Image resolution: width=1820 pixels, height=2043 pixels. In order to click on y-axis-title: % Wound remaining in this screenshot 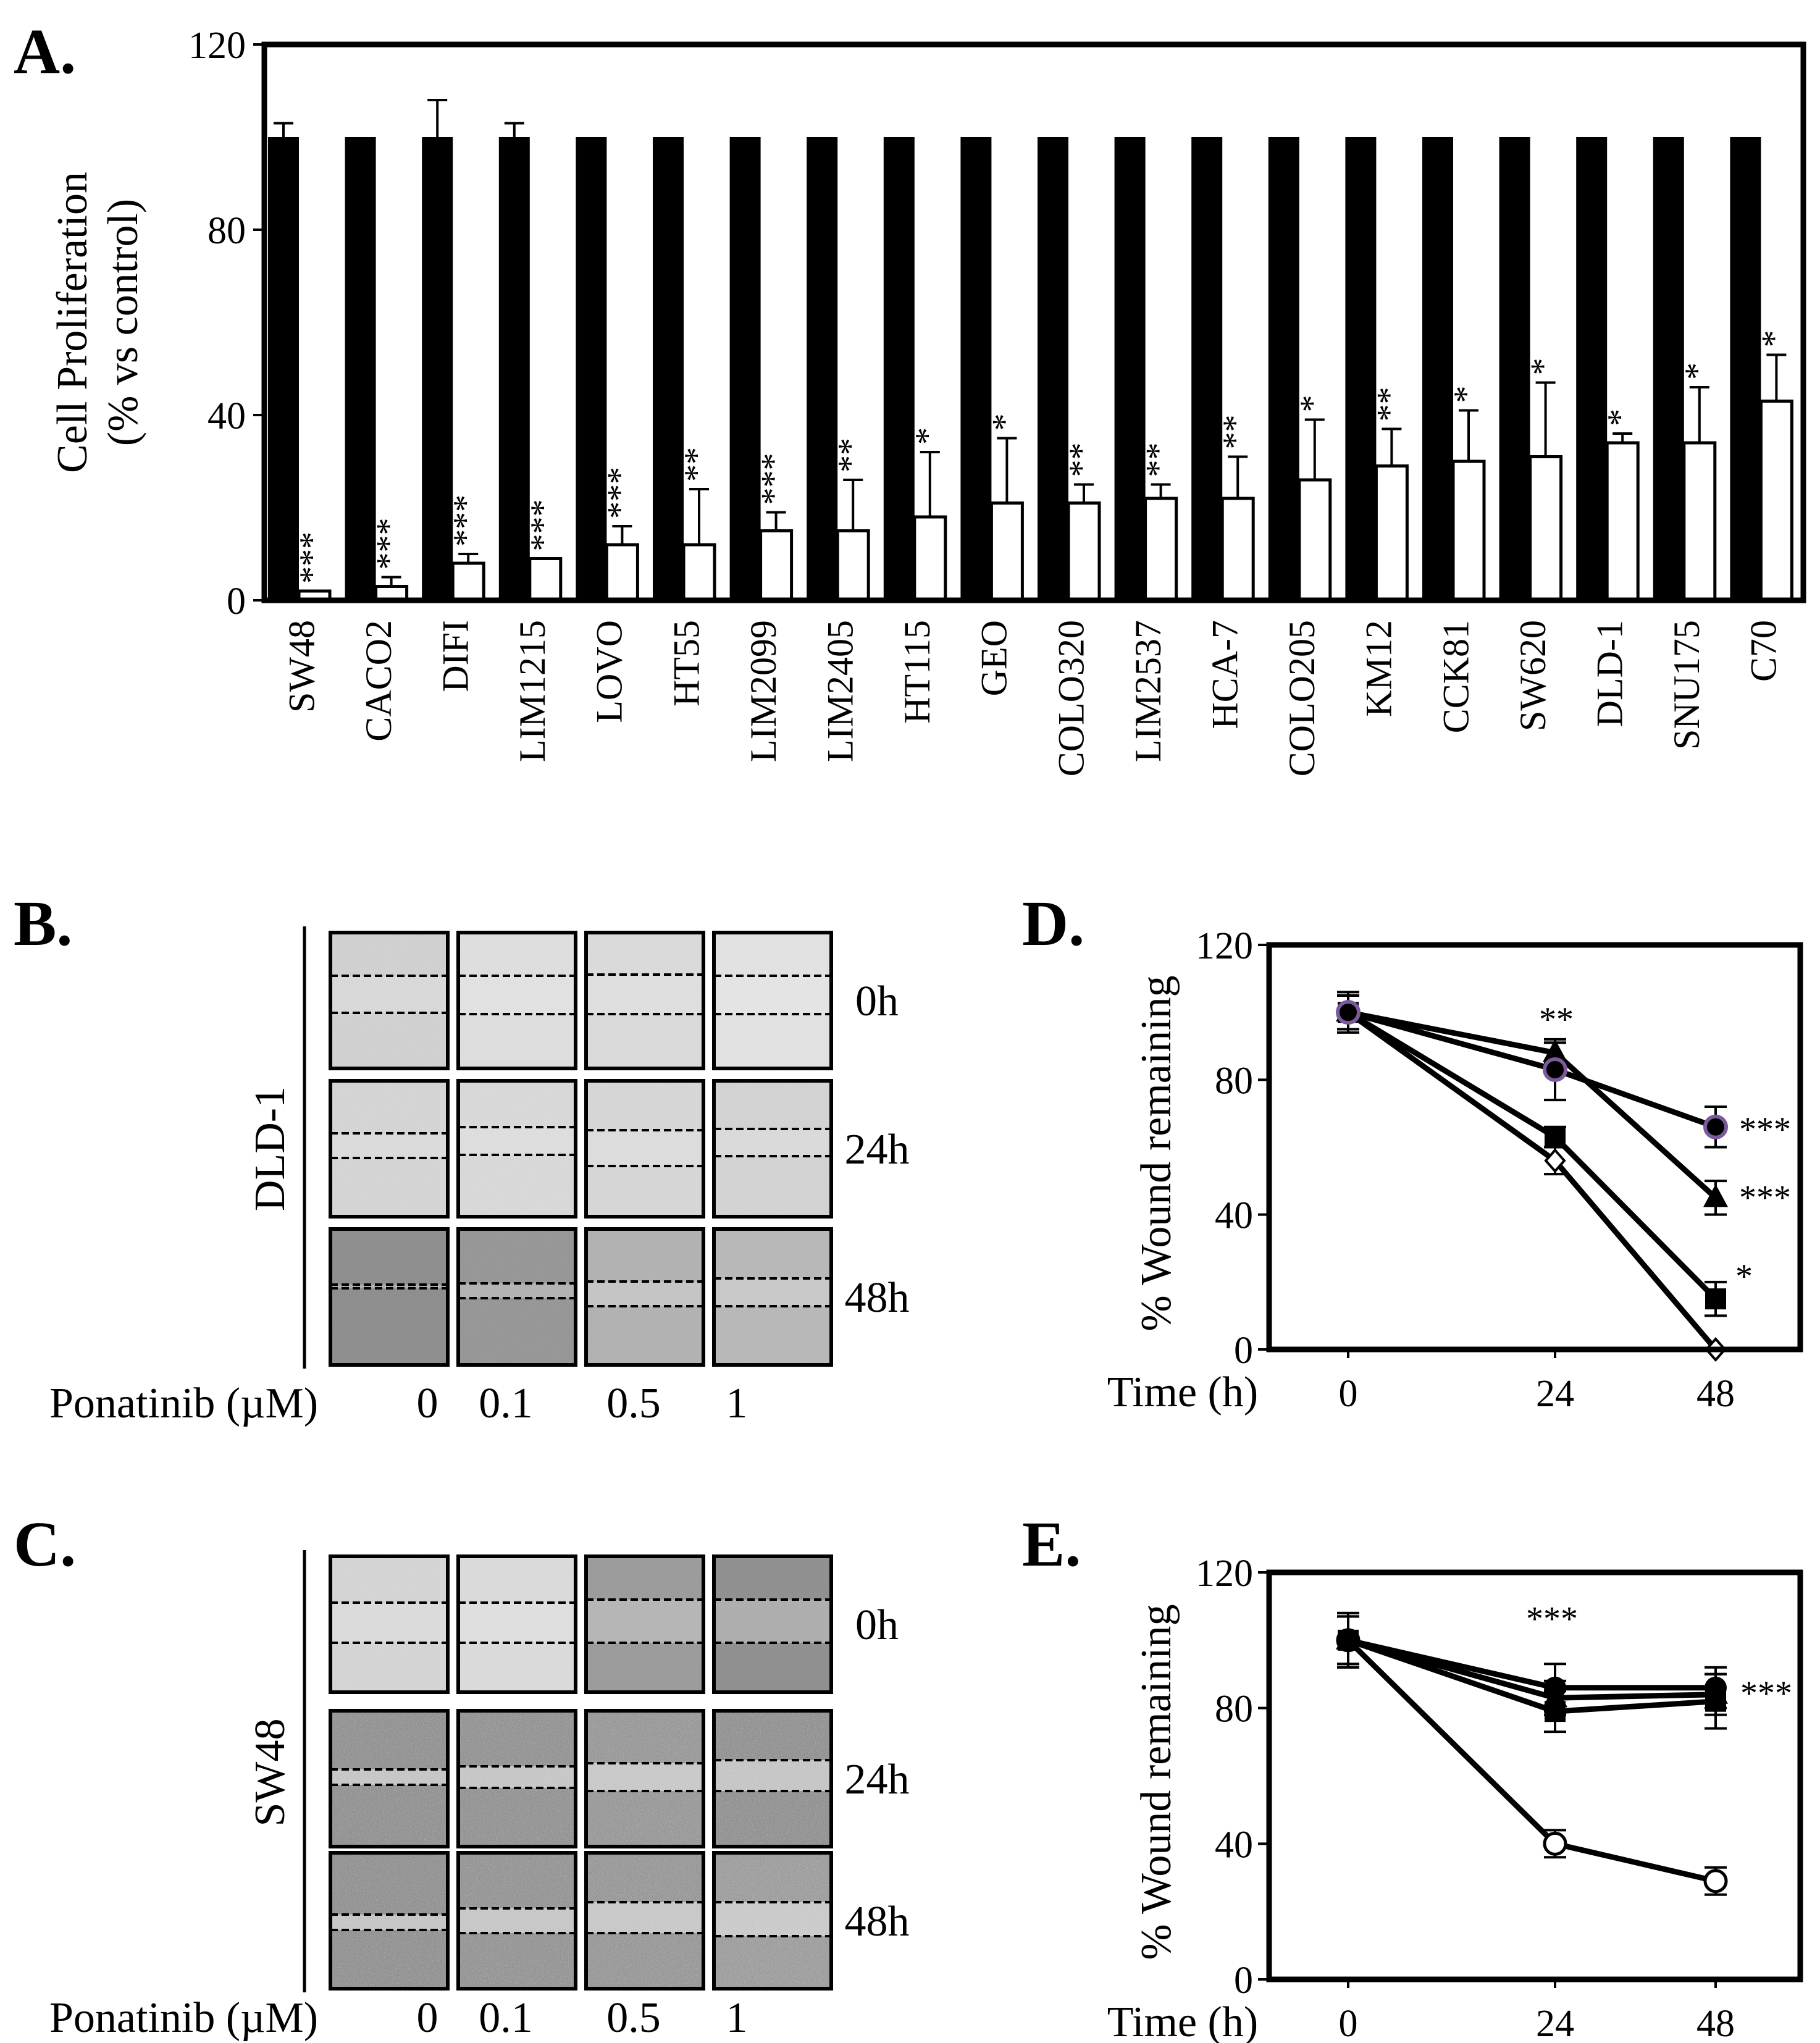, I will do `click(1156, 1782)`.